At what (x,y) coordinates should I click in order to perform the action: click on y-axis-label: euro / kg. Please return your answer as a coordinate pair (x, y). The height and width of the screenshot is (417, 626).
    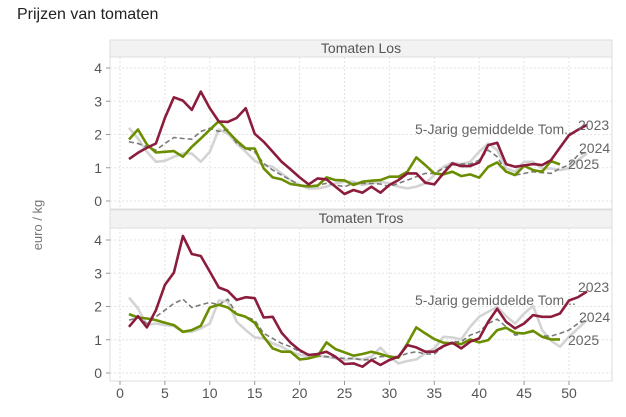
    Looking at the image, I should click on (37, 225).